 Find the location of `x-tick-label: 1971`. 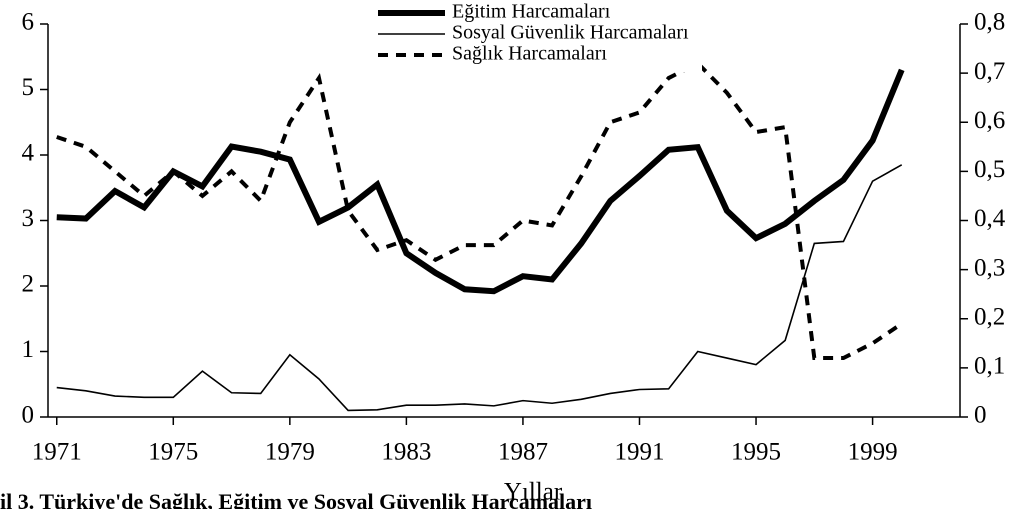

x-tick-label: 1971 is located at coordinates (57, 452).